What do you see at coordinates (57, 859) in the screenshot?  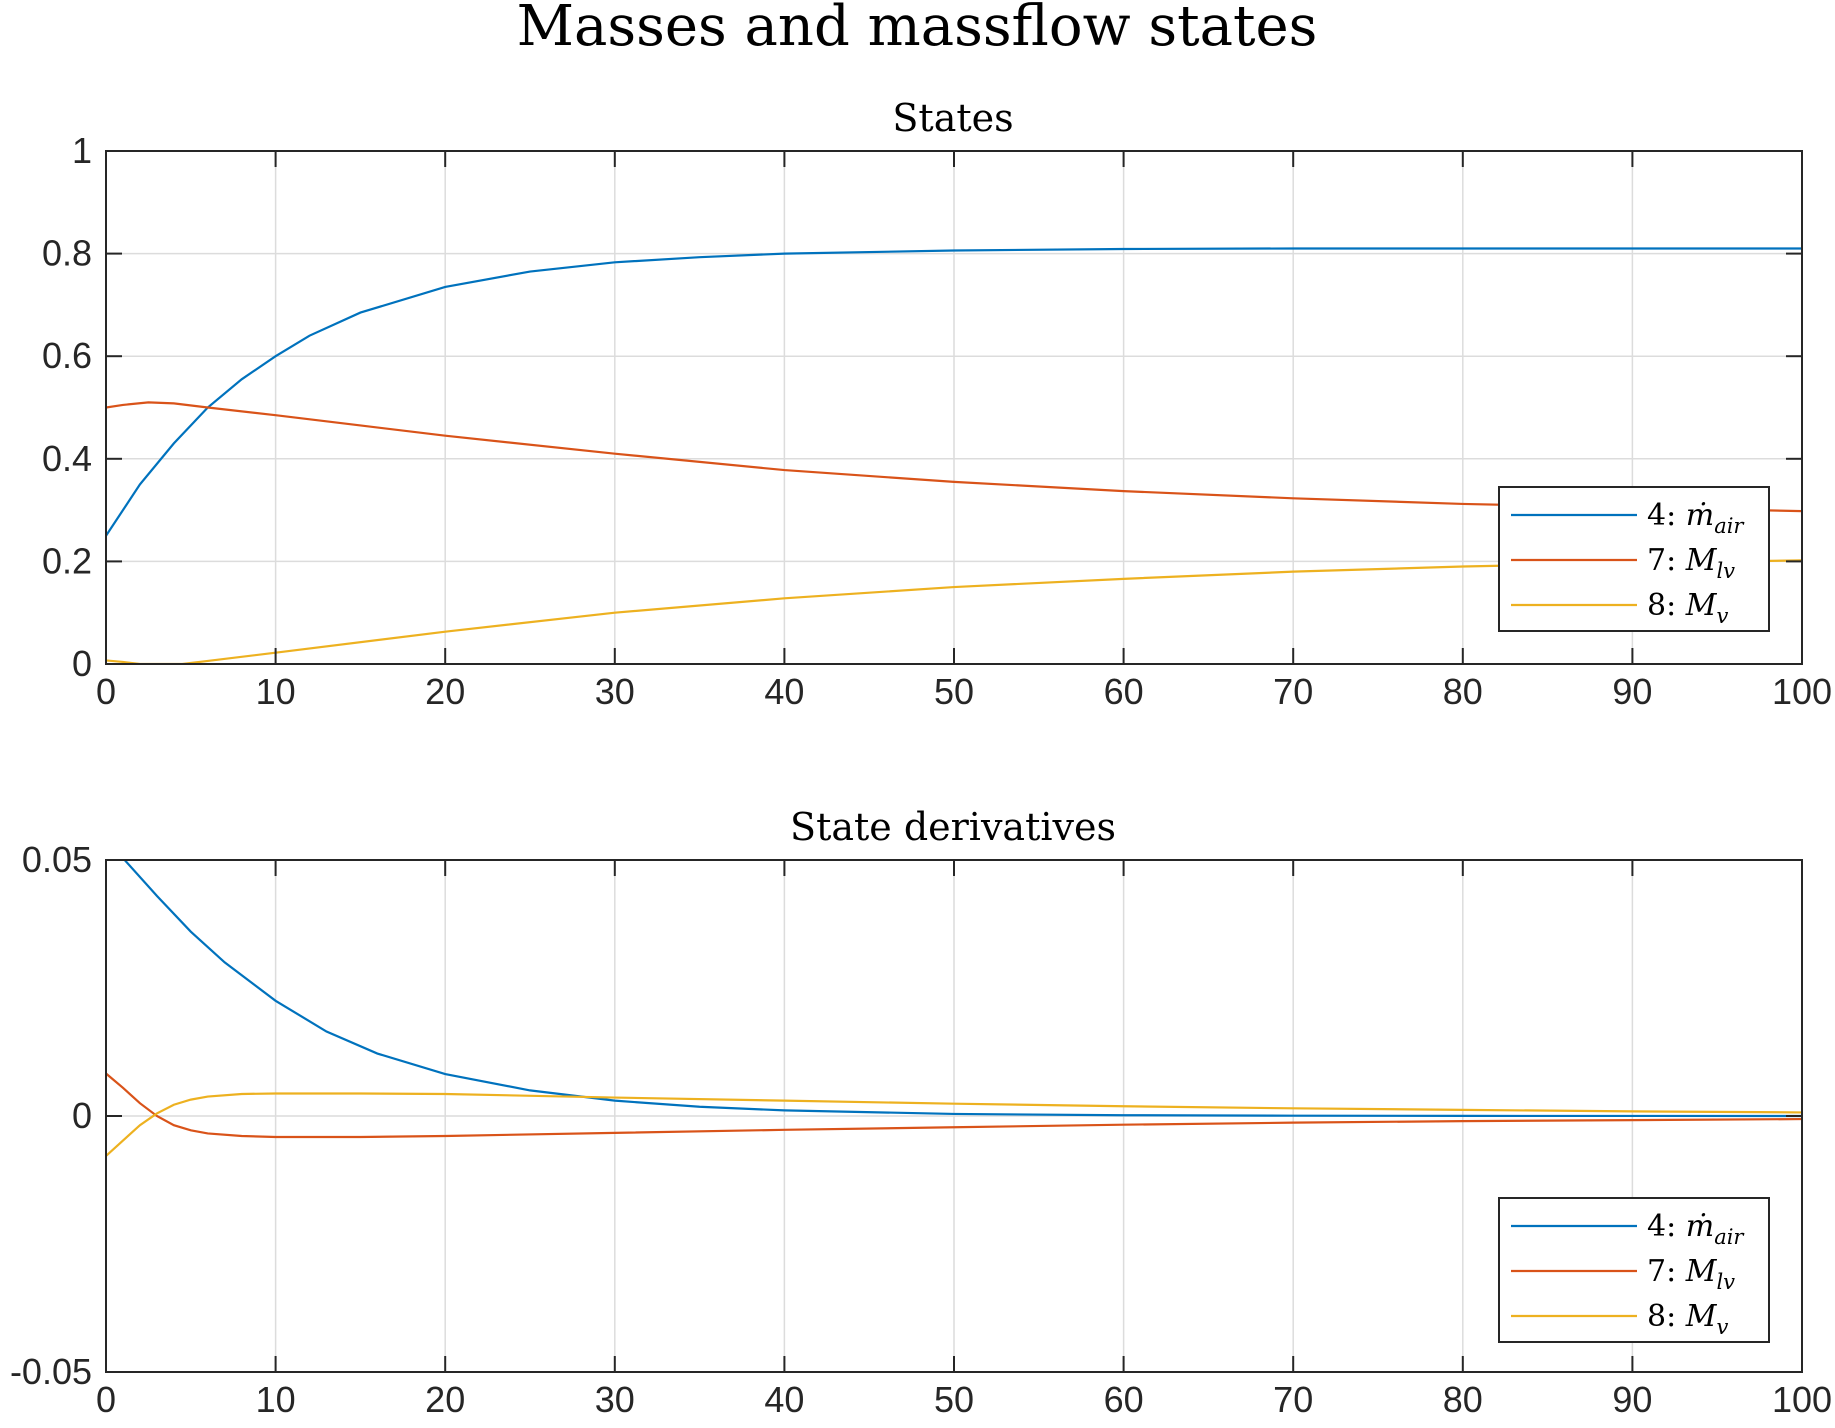 I see `y-tick-label: 0.05` at bounding box center [57, 859].